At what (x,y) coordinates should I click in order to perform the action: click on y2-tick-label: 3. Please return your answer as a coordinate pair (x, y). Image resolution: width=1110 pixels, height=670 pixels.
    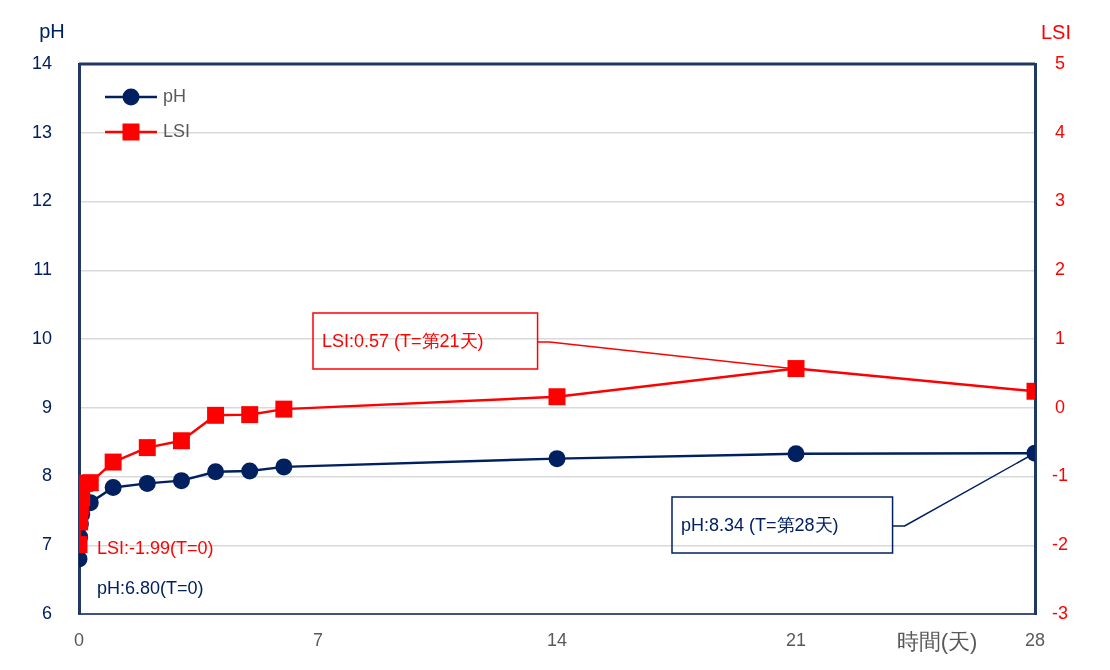
    Looking at the image, I should click on (1060, 200).